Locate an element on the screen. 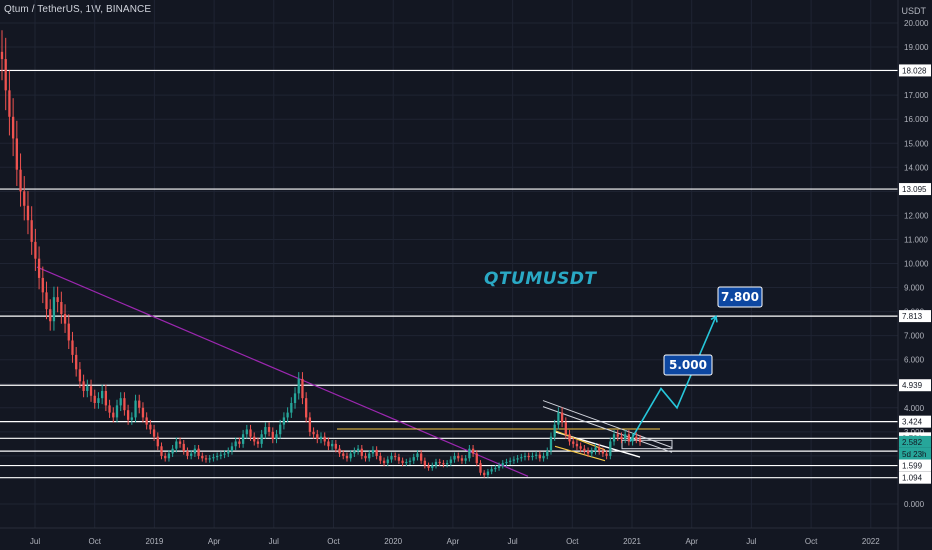 The height and width of the screenshot is (550, 932). price-tag-text: 3.424 is located at coordinates (912, 422).